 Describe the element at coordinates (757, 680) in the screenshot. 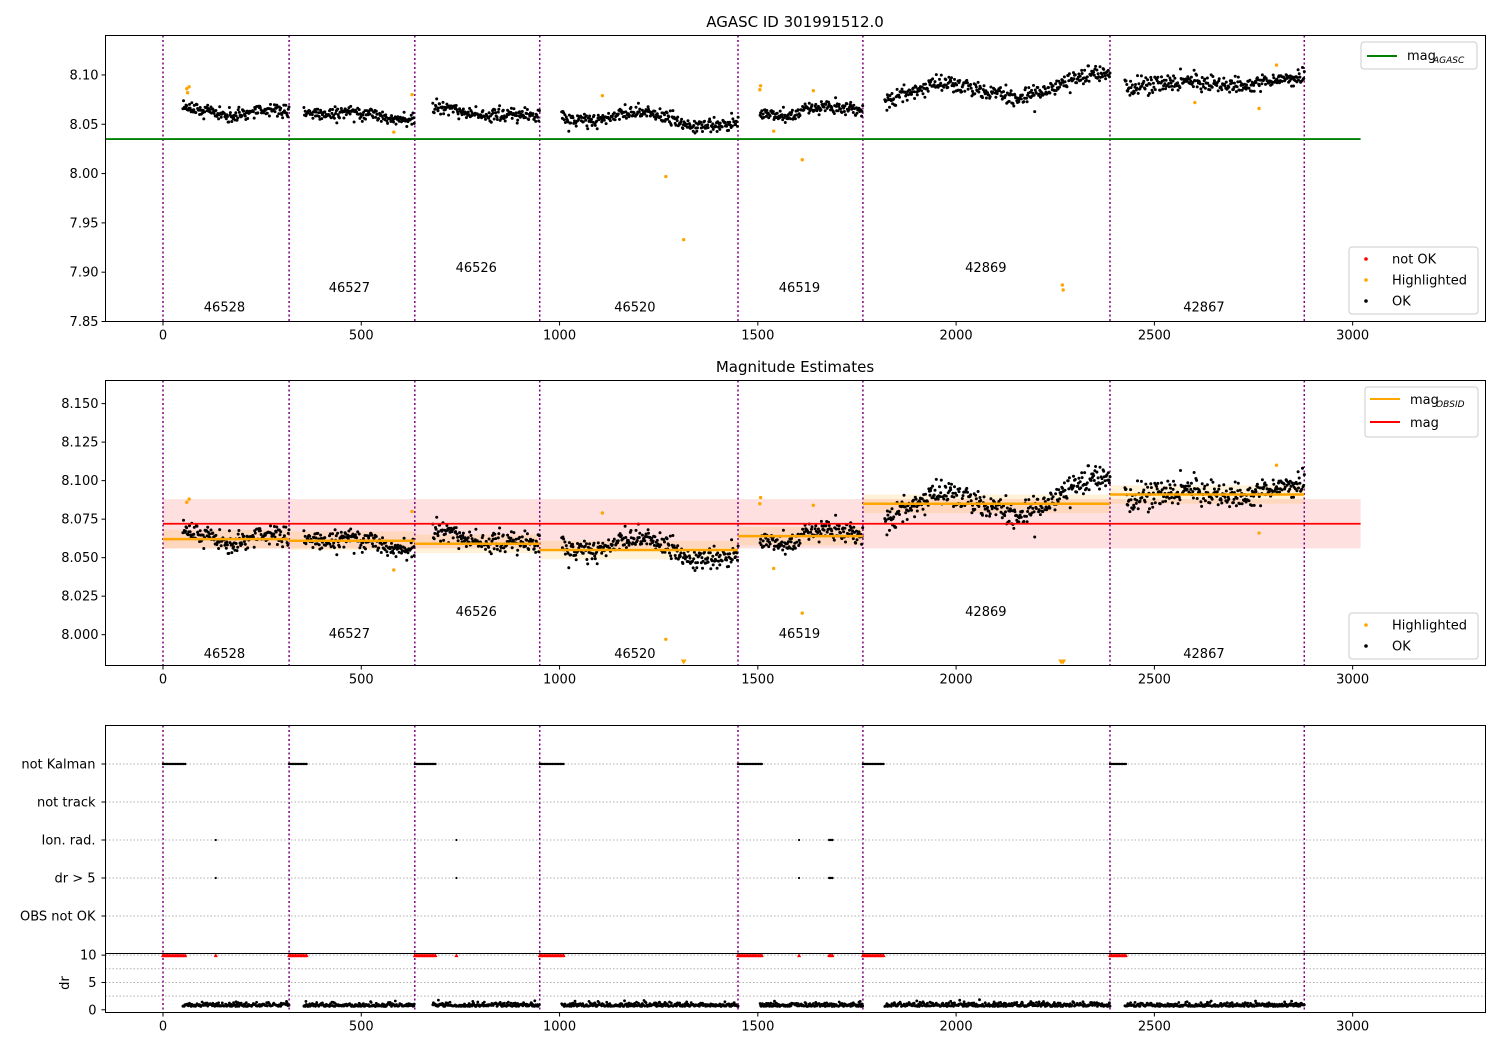

I see `magnitude-xtick-label-1500: 1500` at that location.